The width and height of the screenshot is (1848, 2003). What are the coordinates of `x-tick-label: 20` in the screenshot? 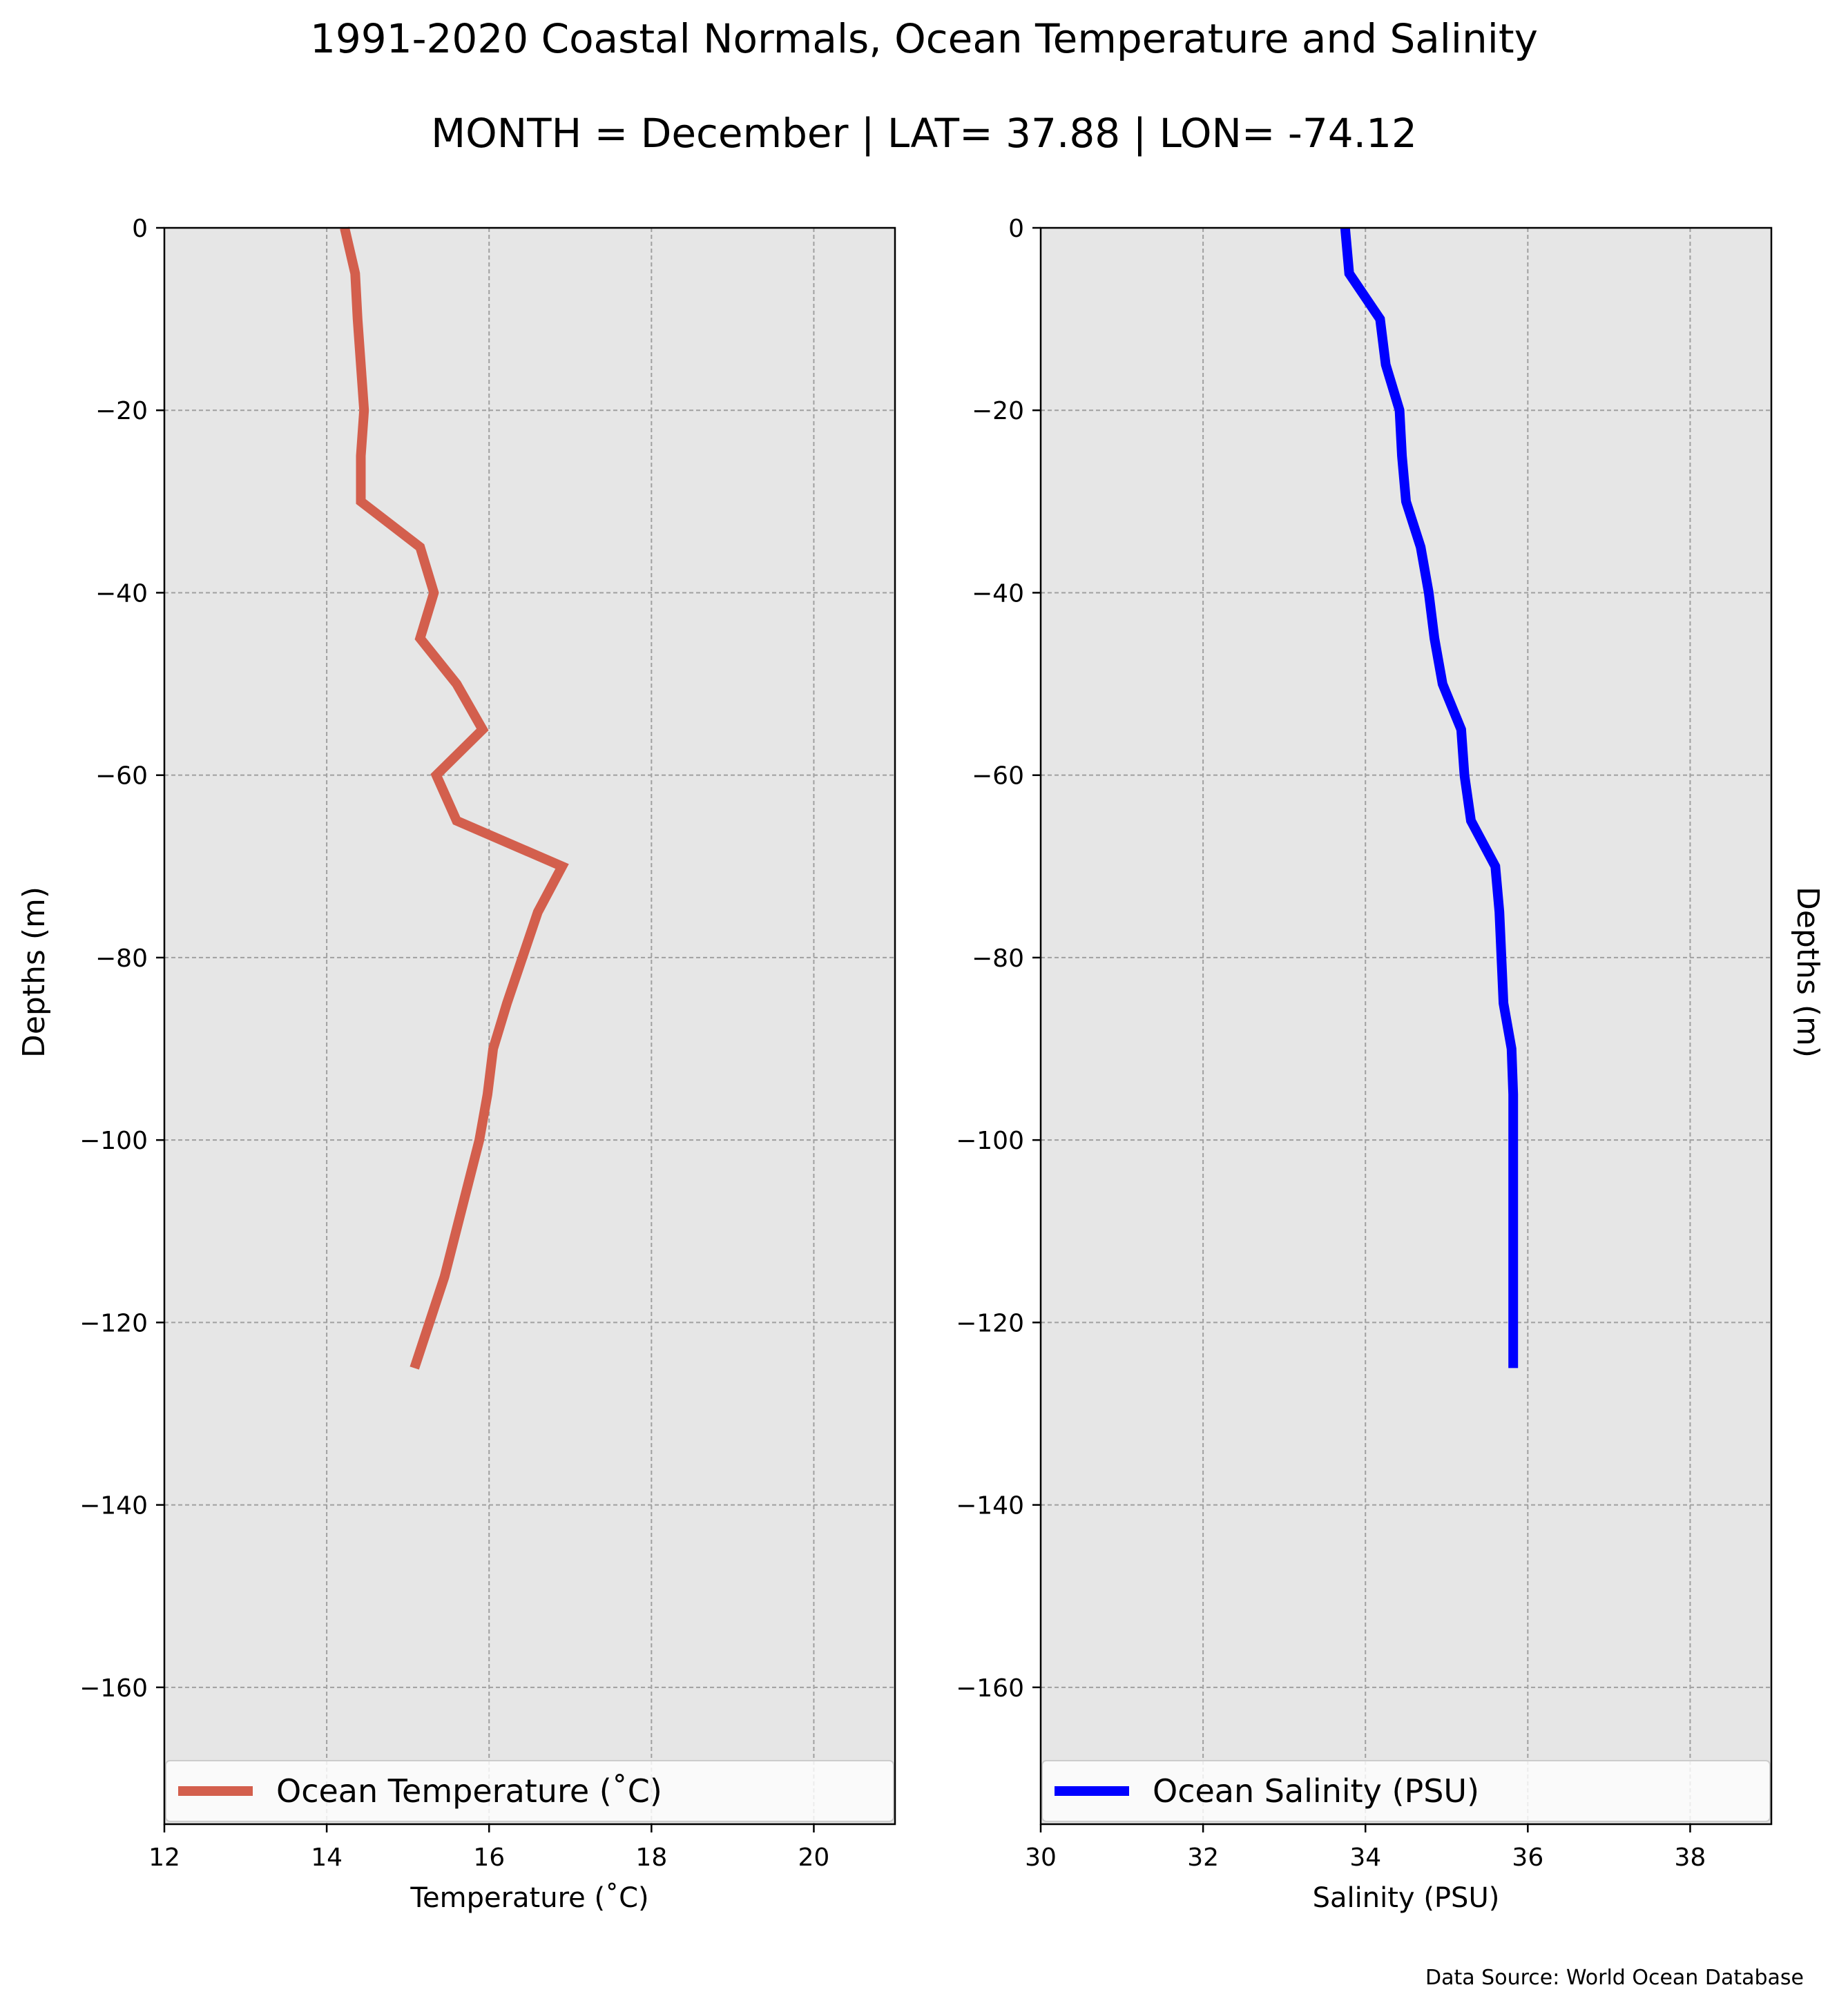 It's located at (814, 1858).